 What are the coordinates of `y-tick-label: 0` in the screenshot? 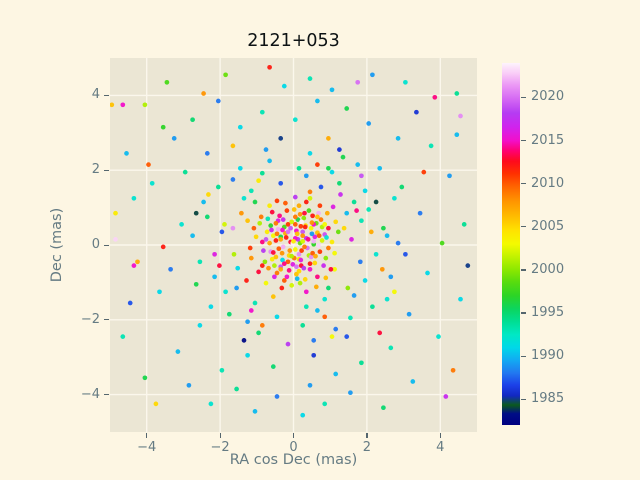 It's located at (95, 244).